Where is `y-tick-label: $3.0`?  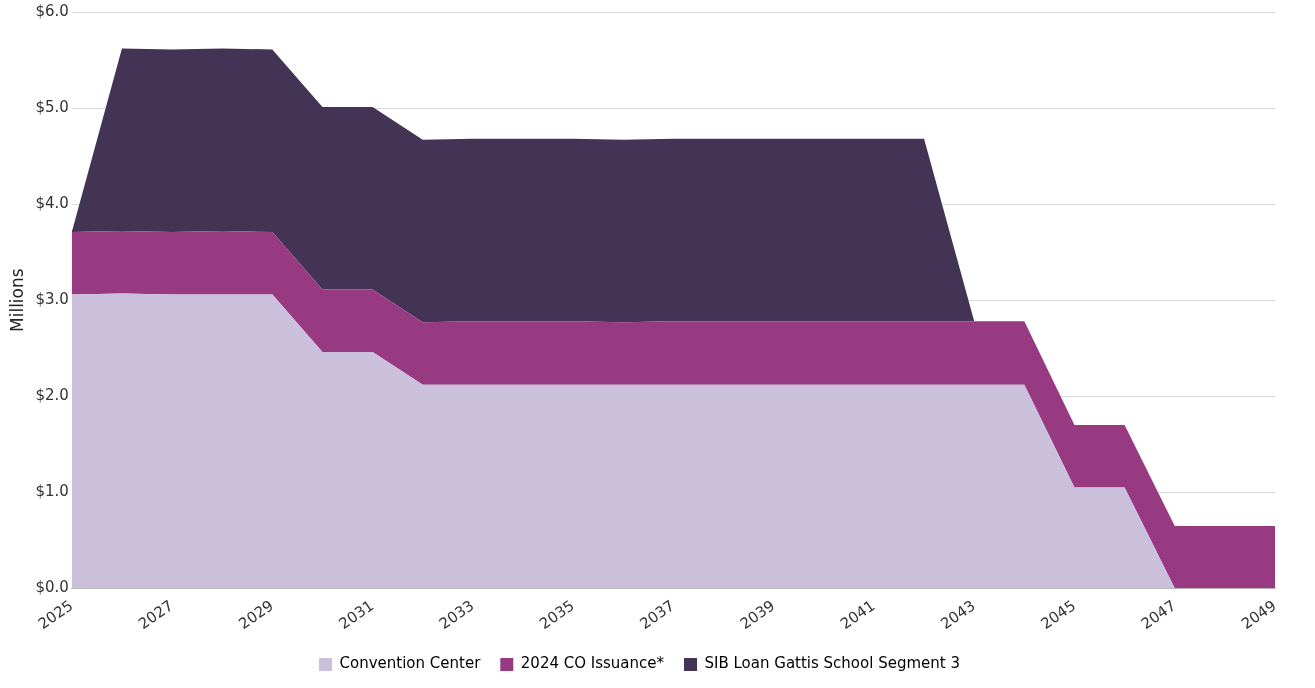 y-tick-label: $3.0 is located at coordinates (52, 299).